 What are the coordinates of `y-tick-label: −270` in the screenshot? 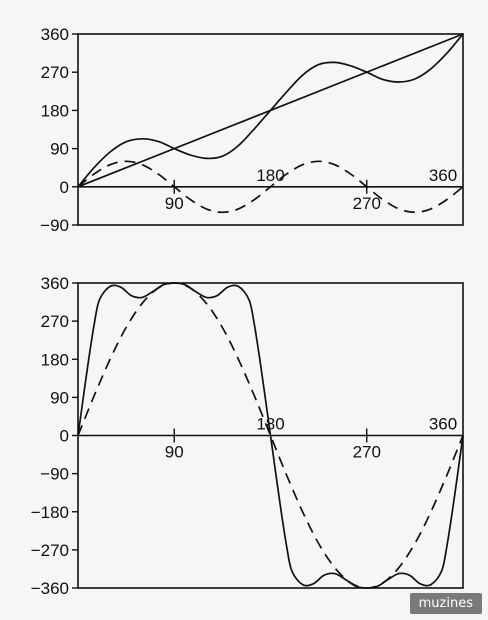 It's located at (50, 550).